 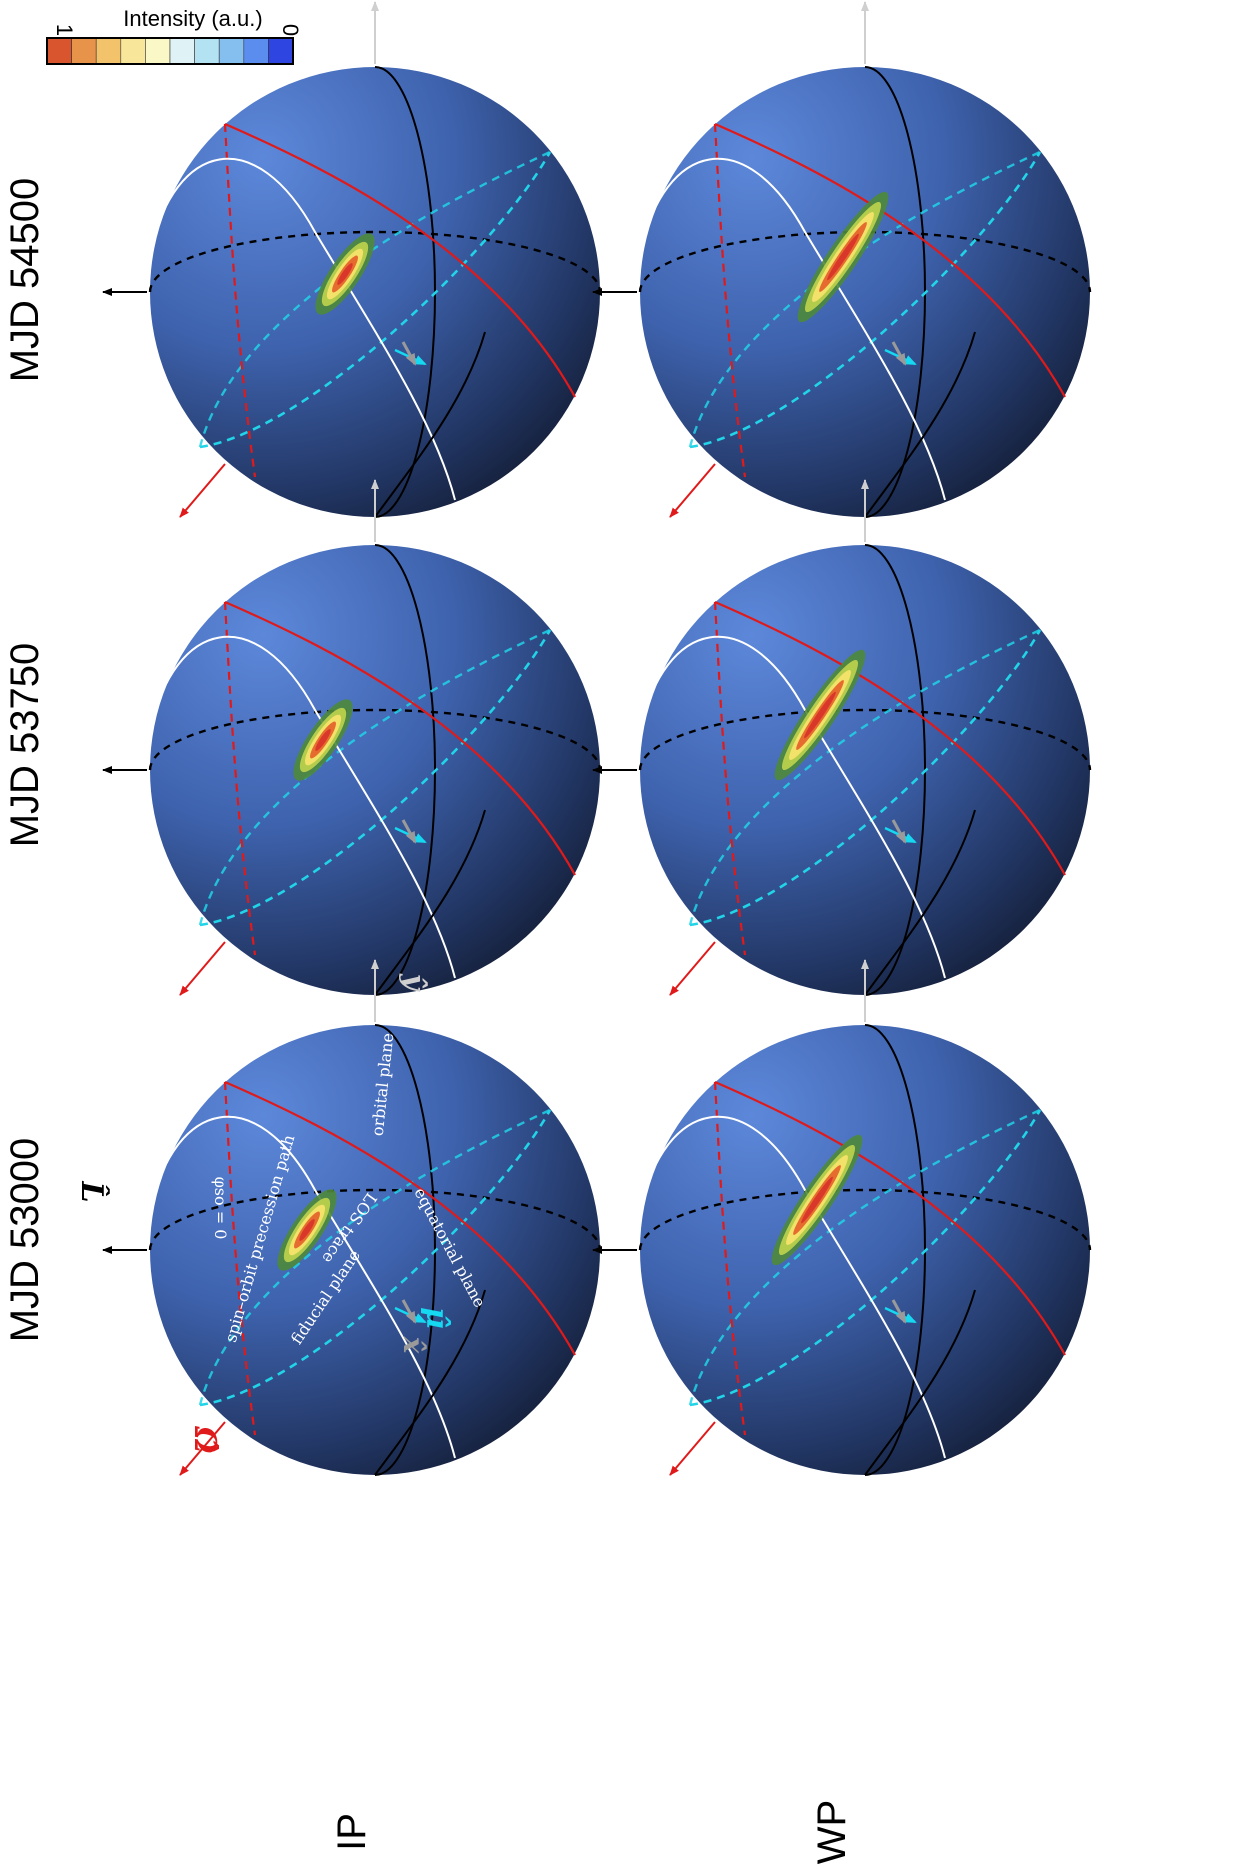 I want to click on vector-mu-label: μ̂, so click(x=436, y=1318).